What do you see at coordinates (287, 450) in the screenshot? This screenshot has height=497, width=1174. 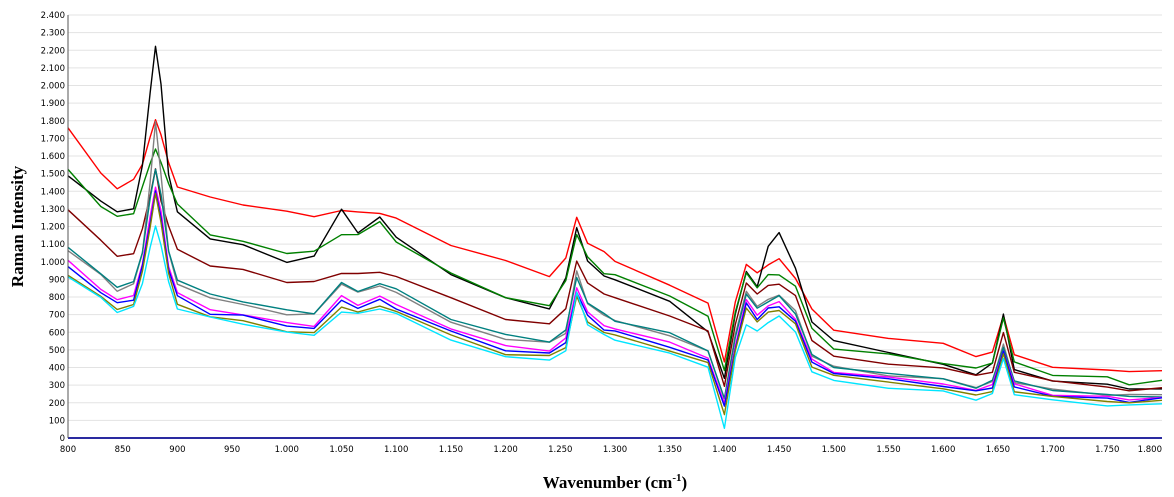 I see `x-tick-label: 1.000` at bounding box center [287, 450].